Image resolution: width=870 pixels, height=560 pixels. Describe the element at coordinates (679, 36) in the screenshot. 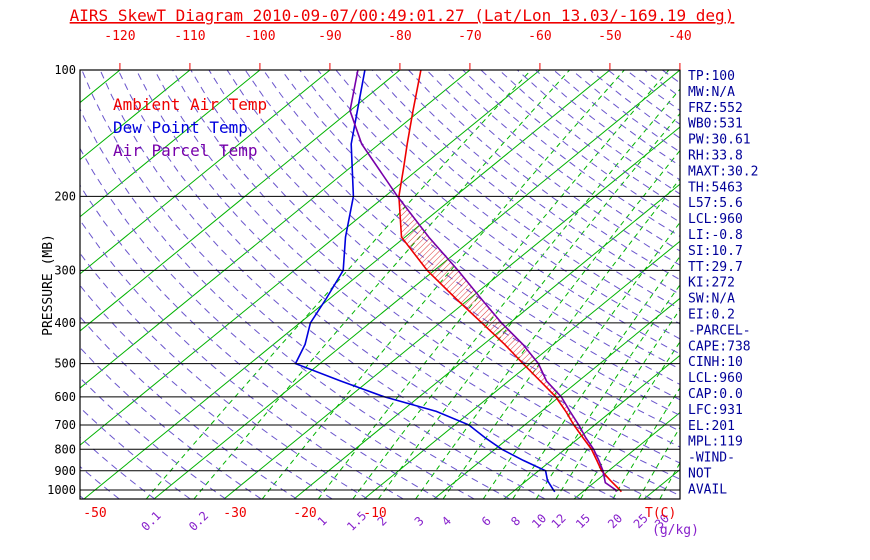

I see `top-axis-label: -40` at that location.